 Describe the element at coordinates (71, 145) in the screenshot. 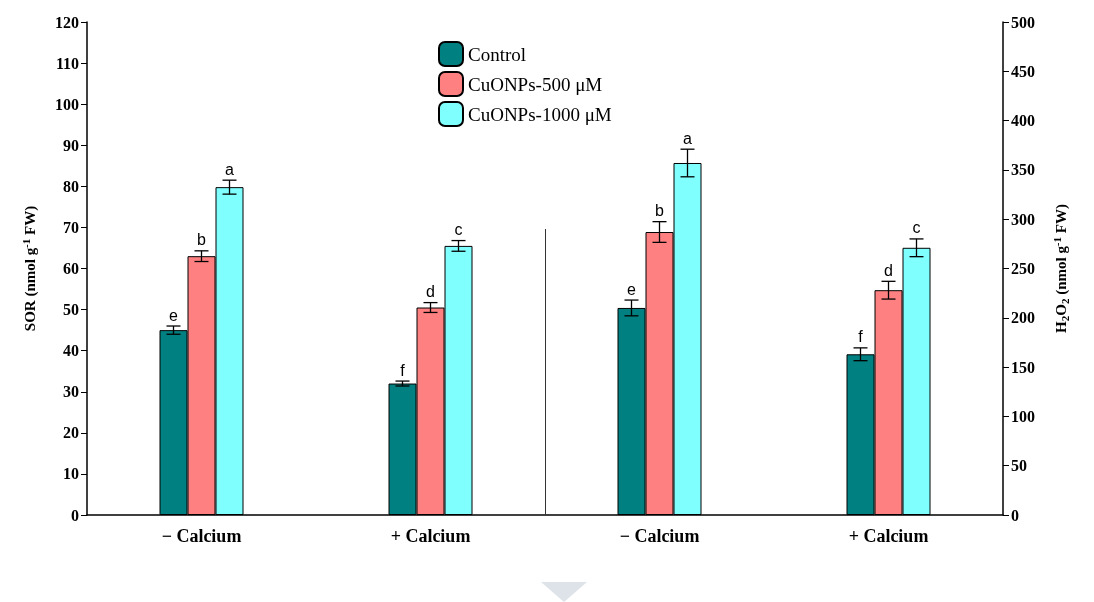

I see `y-tick-label: 90` at that location.